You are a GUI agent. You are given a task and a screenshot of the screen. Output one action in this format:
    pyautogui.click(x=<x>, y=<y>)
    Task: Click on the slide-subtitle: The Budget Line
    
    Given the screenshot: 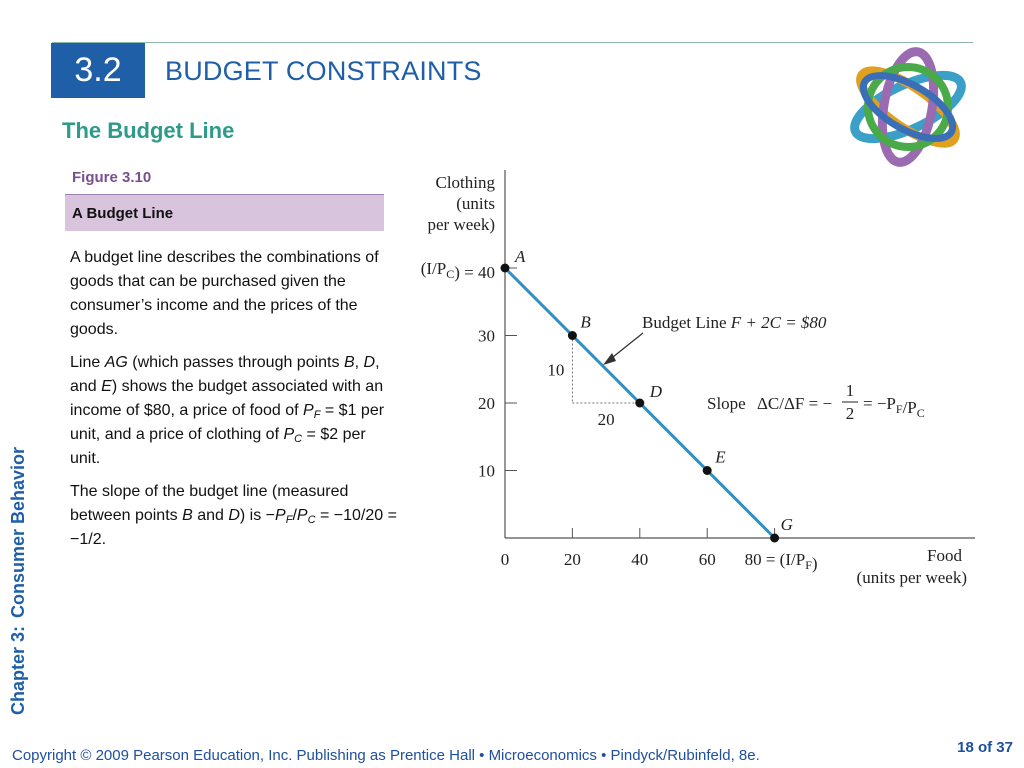 What is the action you would take?
    pyautogui.click(x=148, y=130)
    